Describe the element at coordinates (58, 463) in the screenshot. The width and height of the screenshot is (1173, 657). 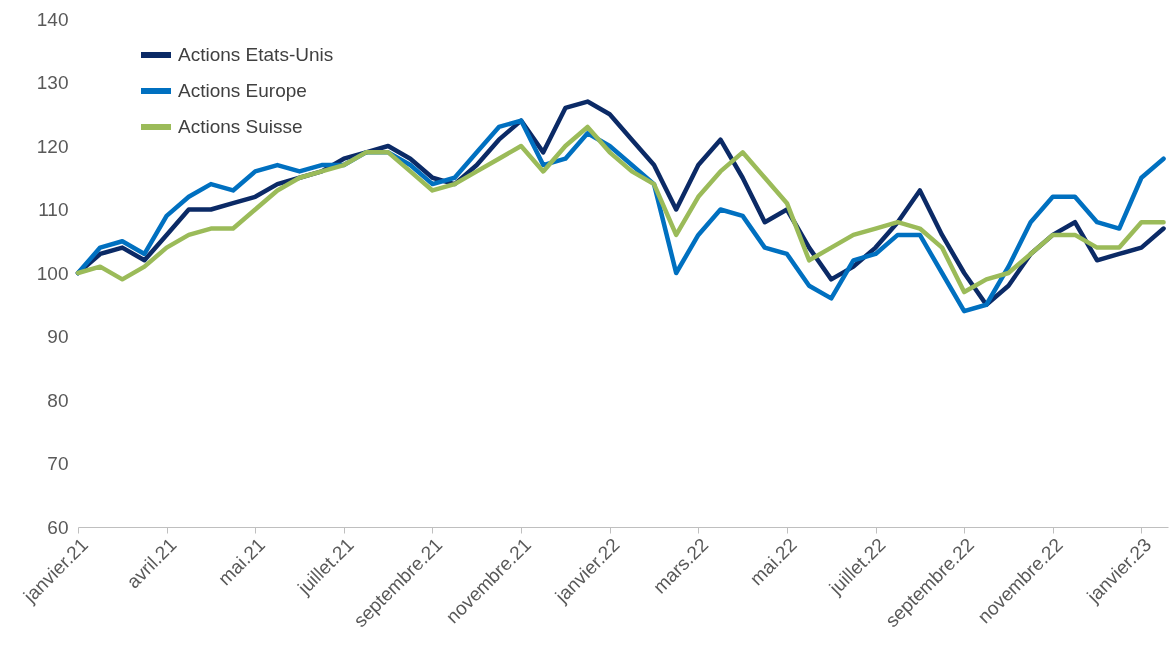
I see `y-tick-label: 70` at that location.